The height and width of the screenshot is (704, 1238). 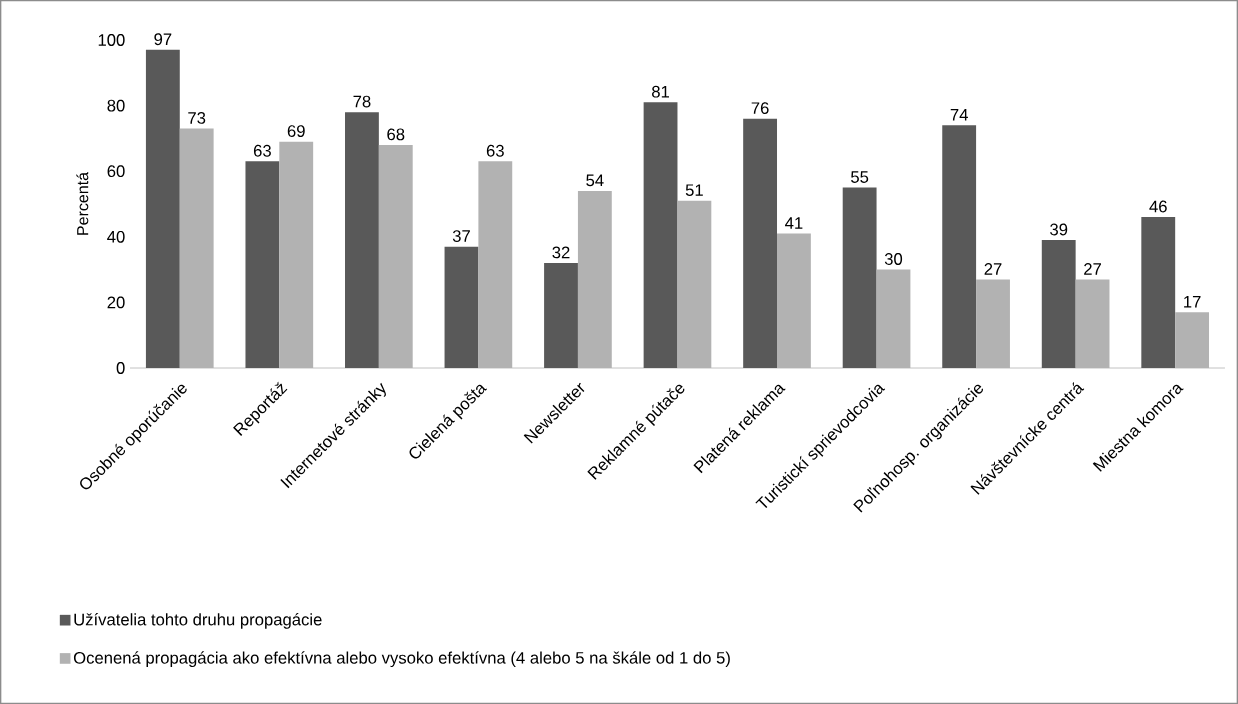 I want to click on data-label: 78, so click(x=362, y=101).